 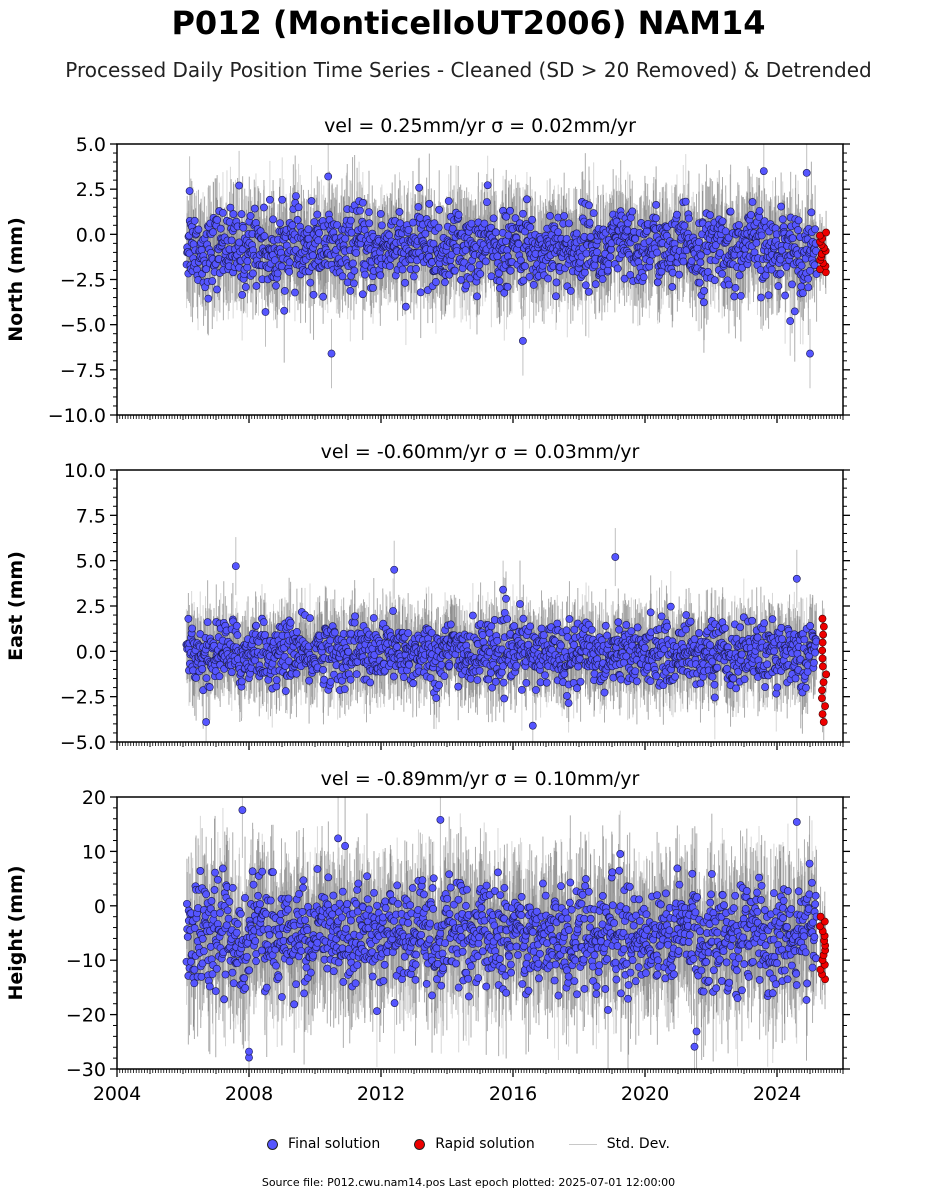 What do you see at coordinates (501, 262) in the screenshot?
I see `final-points-north` at bounding box center [501, 262].